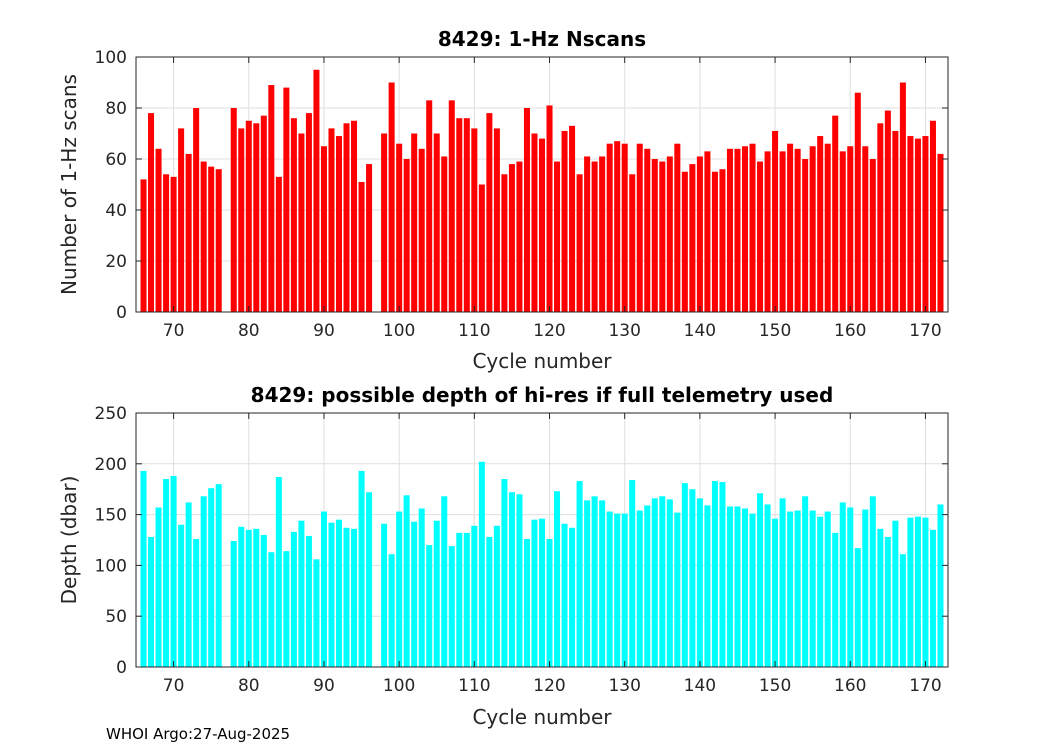 The height and width of the screenshot is (750, 1050). What do you see at coordinates (925, 686) in the screenshot?
I see `depth-x-tick-label: 170` at bounding box center [925, 686].